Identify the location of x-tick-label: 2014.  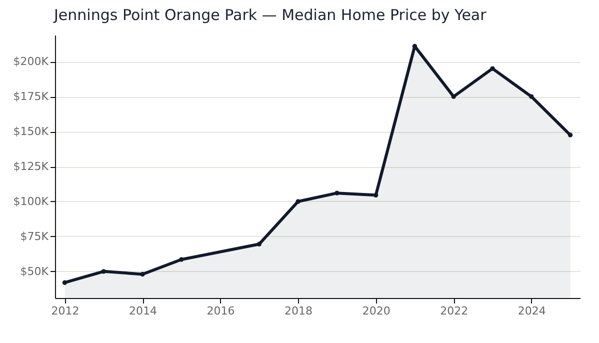
(143, 311).